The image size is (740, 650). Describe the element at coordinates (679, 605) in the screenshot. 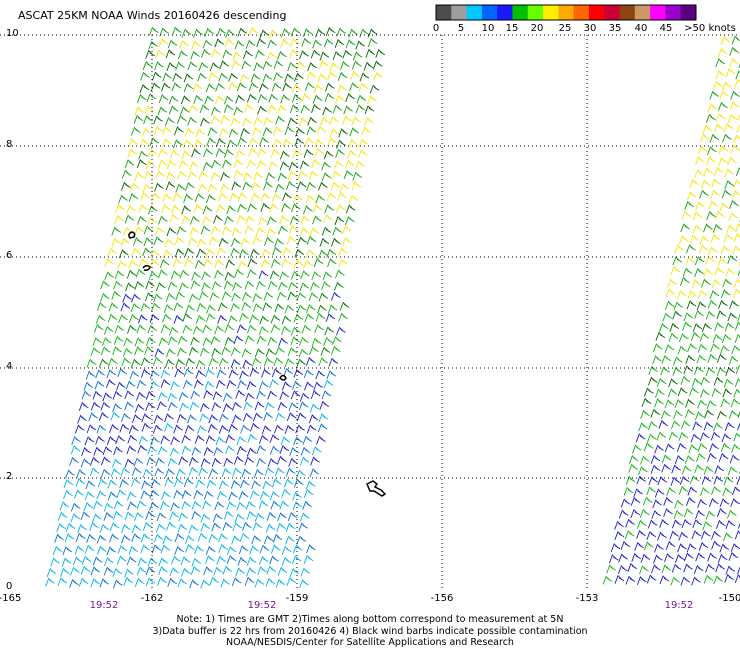

I see `swath-time: 19:52` at that location.